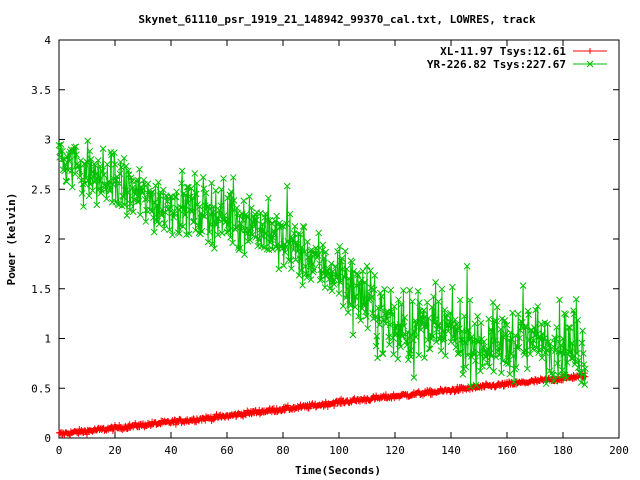 This screenshot has width=640, height=480. Describe the element at coordinates (47, 40) in the screenshot. I see `y-tick-label: 4` at that location.